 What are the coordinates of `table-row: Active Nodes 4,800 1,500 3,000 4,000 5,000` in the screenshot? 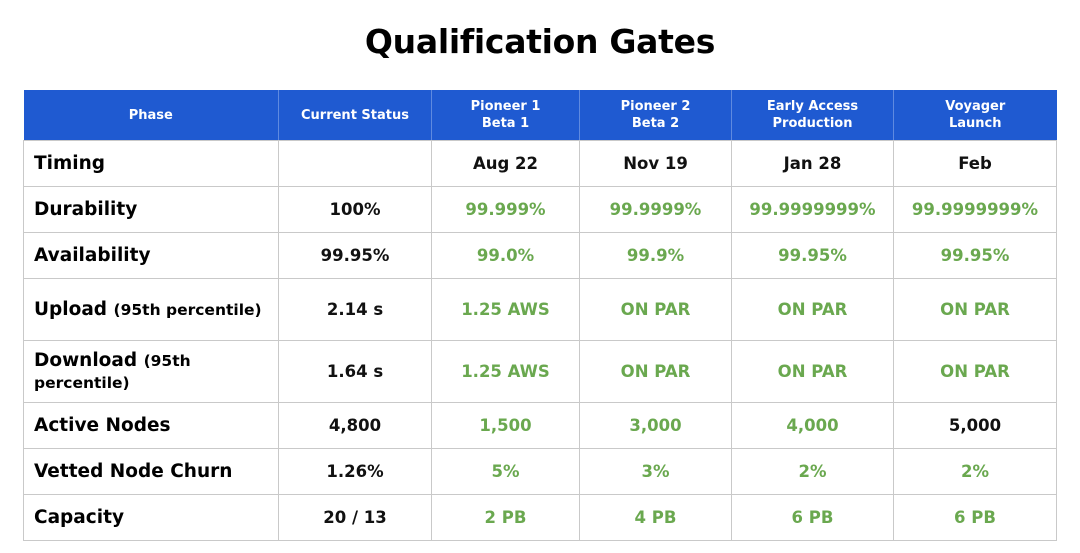 It's located at (540, 425).